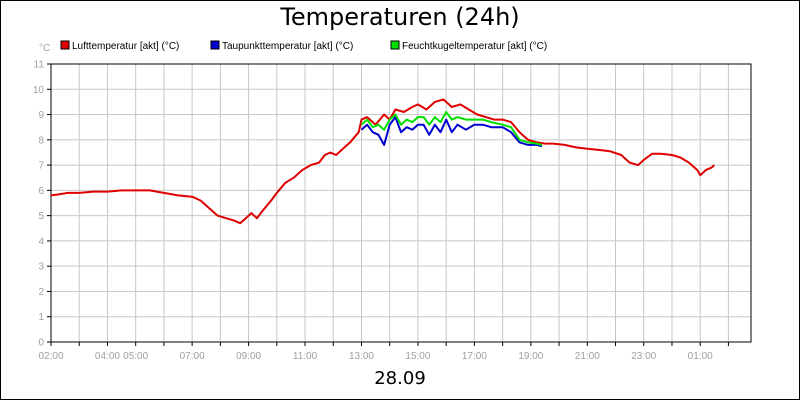 The height and width of the screenshot is (400, 800). I want to click on x-tick-label: 19:00, so click(530, 356).